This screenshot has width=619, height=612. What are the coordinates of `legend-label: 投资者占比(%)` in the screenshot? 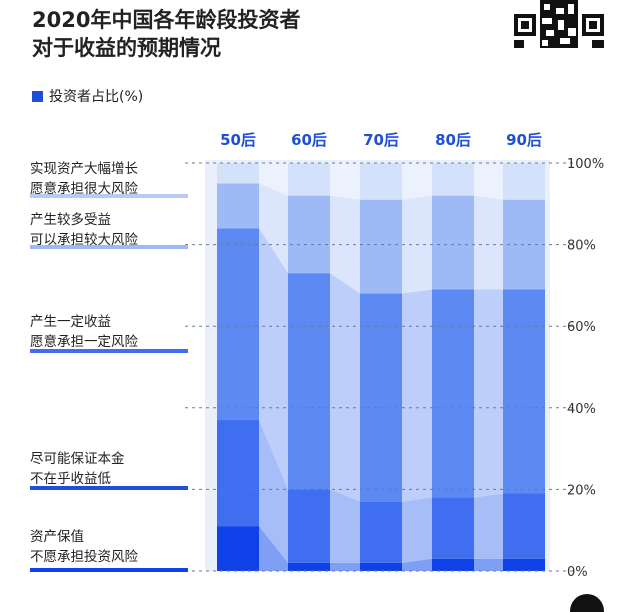 It's located at (96, 97).